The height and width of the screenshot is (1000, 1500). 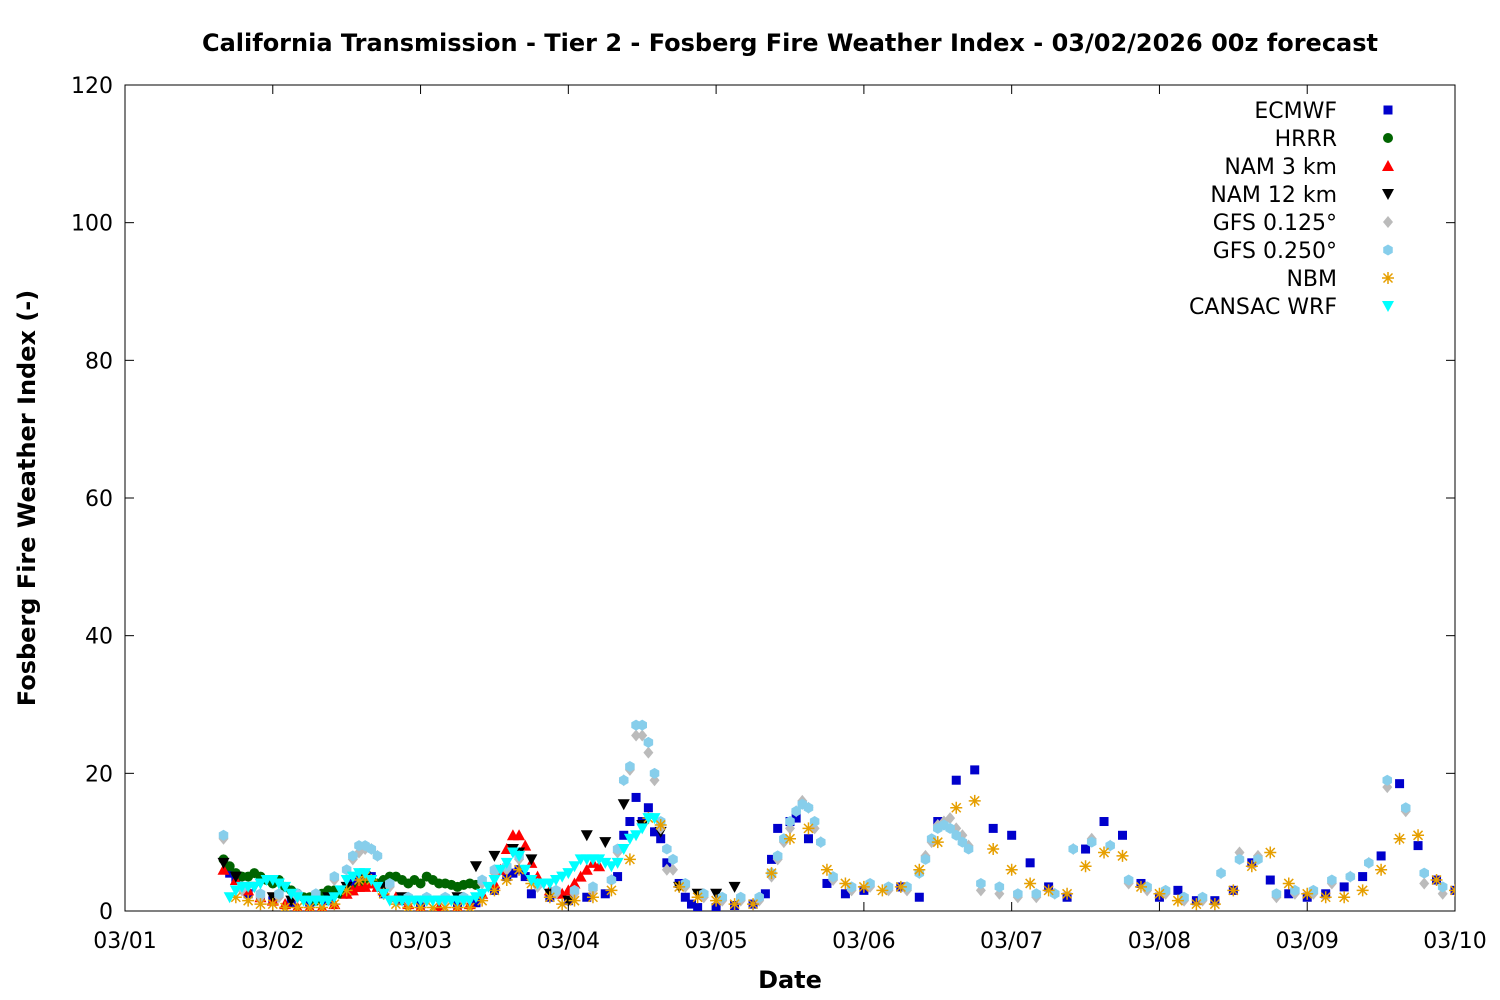 I want to click on legend-label: HRRR, so click(x=1306, y=139).